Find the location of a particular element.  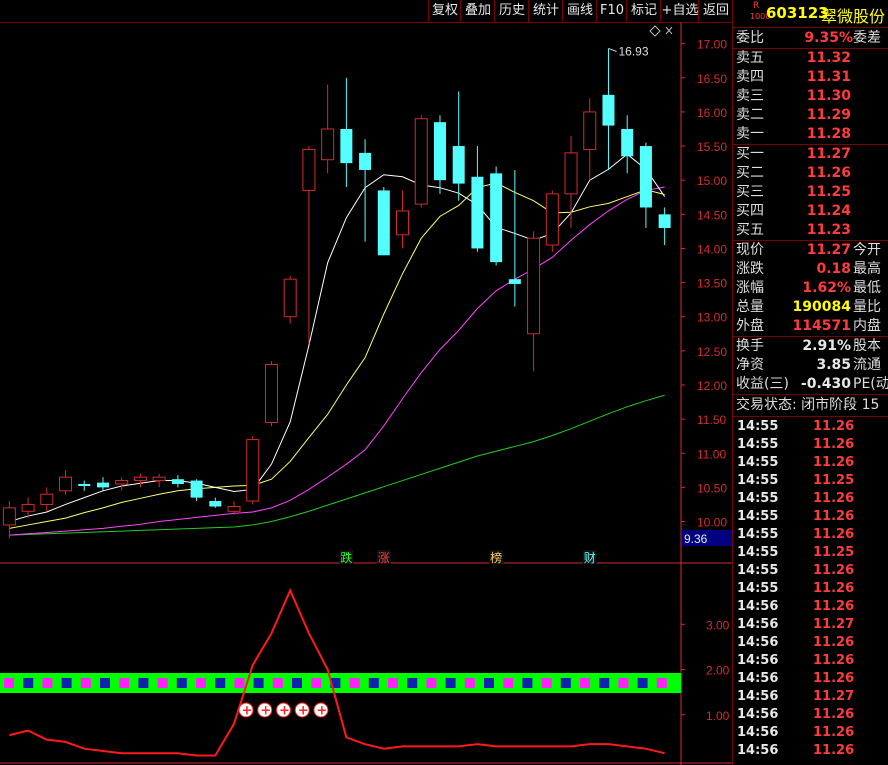

ask-level-4-label: 卖一 is located at coordinates (750, 134).